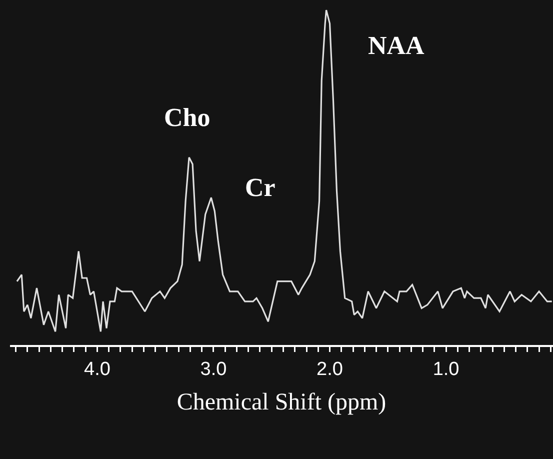 The width and height of the screenshot is (553, 459). Describe the element at coordinates (97, 369) in the screenshot. I see `x-tick-label: 4.0` at that location.